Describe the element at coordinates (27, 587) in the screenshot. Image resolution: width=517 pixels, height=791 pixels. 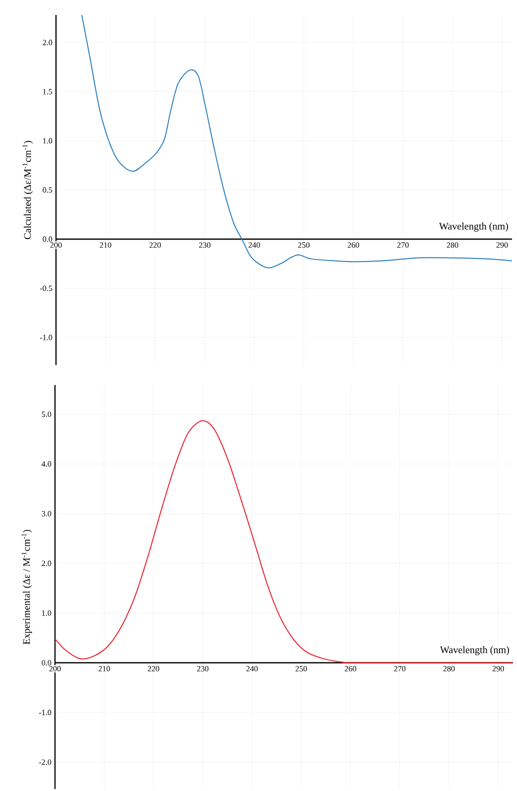
I see `y-axis-title: Experimental (Δε / M$^{-1}$cm$^{-1}$)` at that location.